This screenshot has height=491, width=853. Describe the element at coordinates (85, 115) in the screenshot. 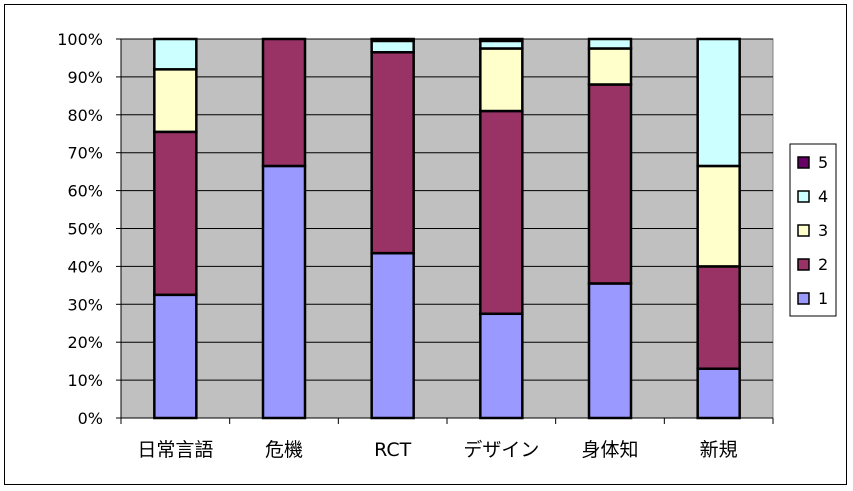

I see `y-tick-label: 80%` at that location.